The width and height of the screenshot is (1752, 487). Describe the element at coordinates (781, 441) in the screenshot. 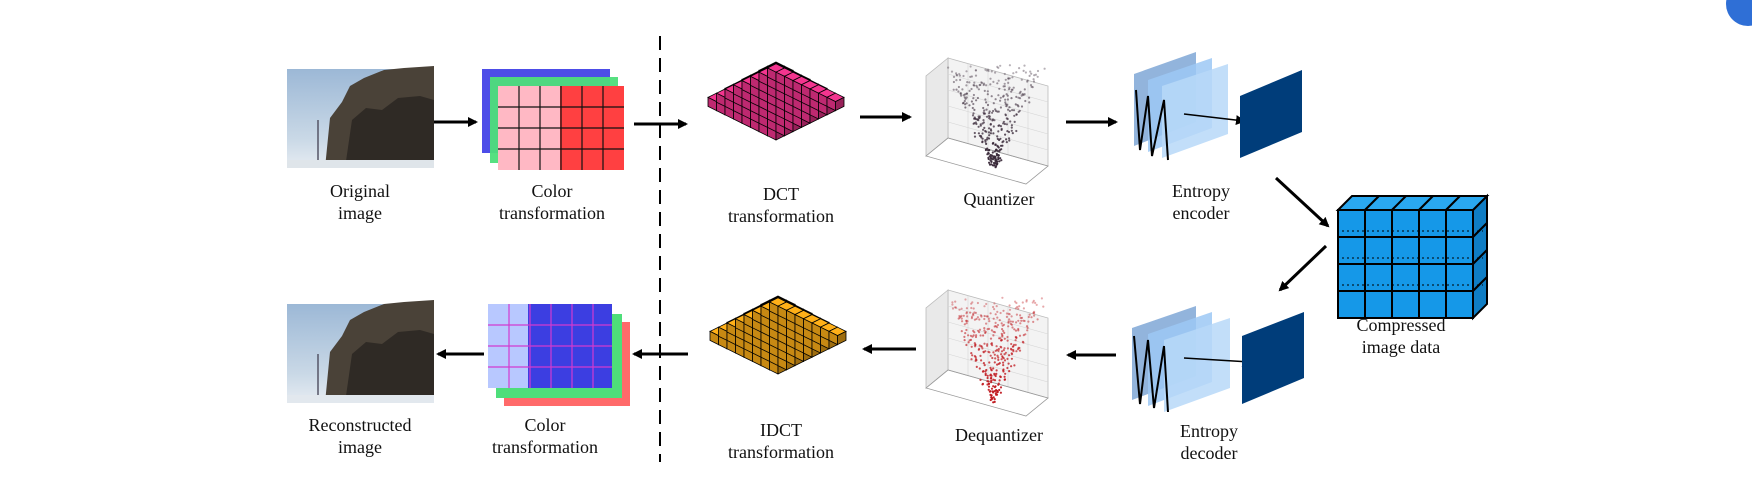

I see `label-idct-transformation: IDCT transformation` at that location.